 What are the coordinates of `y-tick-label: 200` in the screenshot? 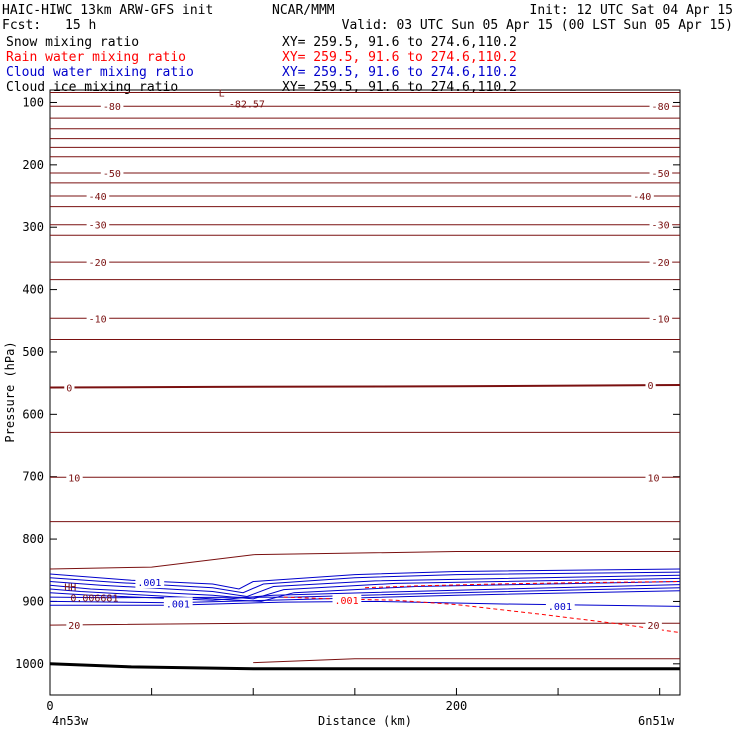 It's located at (33, 165).